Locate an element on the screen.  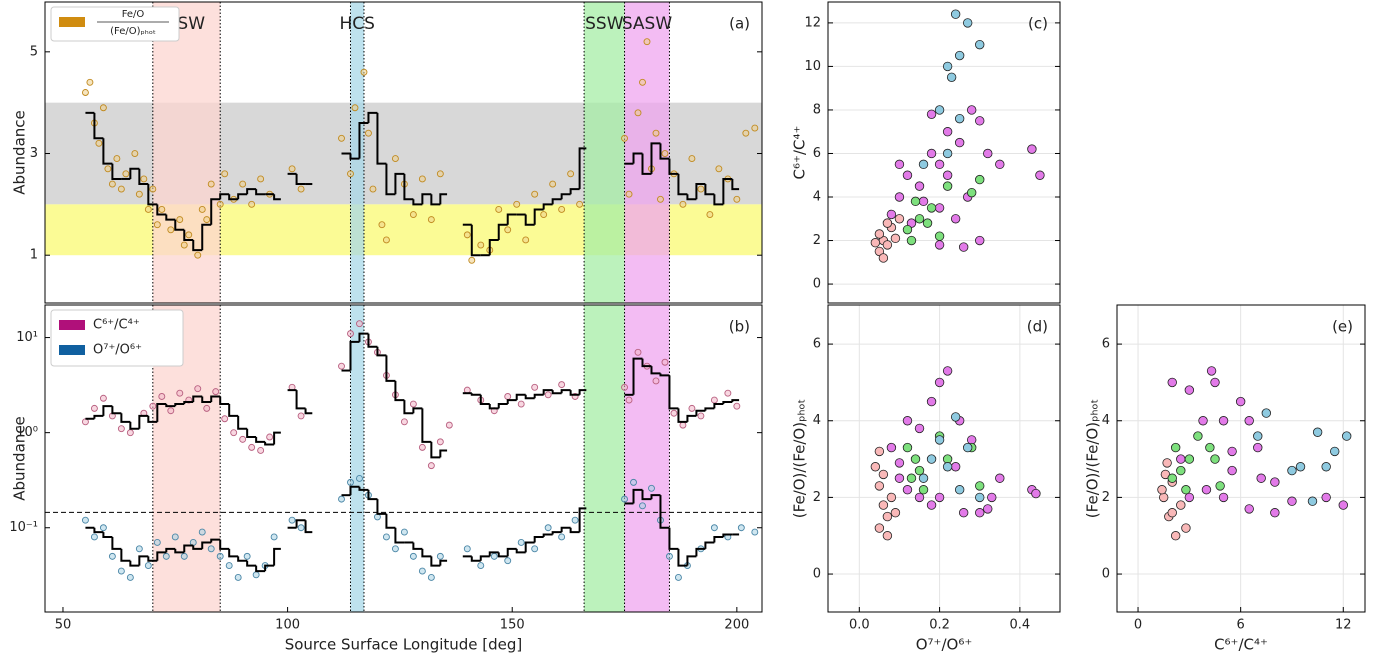
panel-label: (b) is located at coordinates (739, 327).